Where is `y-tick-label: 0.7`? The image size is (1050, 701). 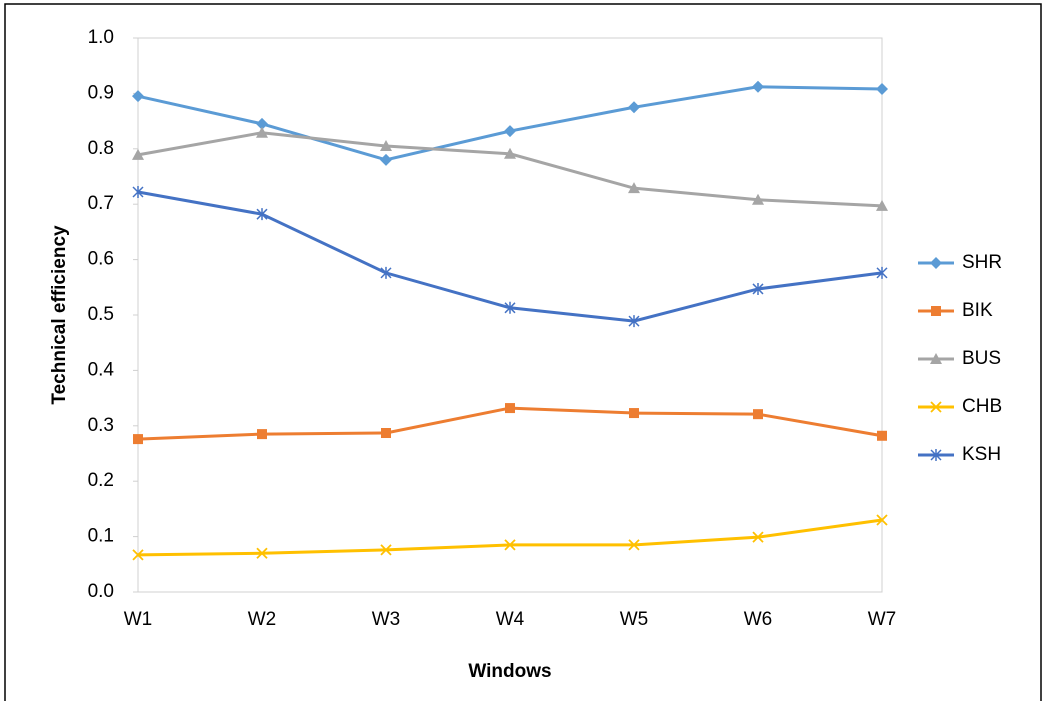
y-tick-label: 0.7 is located at coordinates (101, 203).